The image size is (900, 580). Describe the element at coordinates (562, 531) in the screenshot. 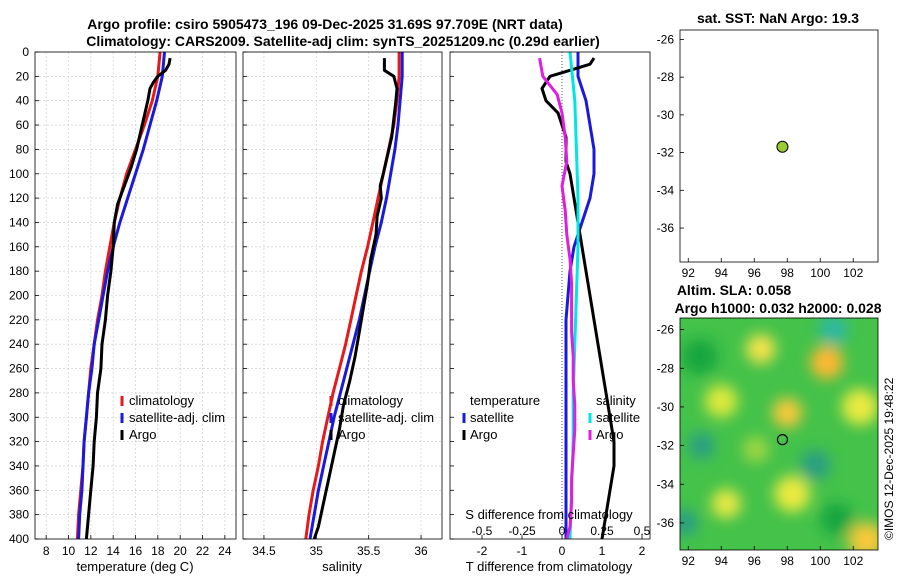

I see `s-tick-label: 0` at that location.